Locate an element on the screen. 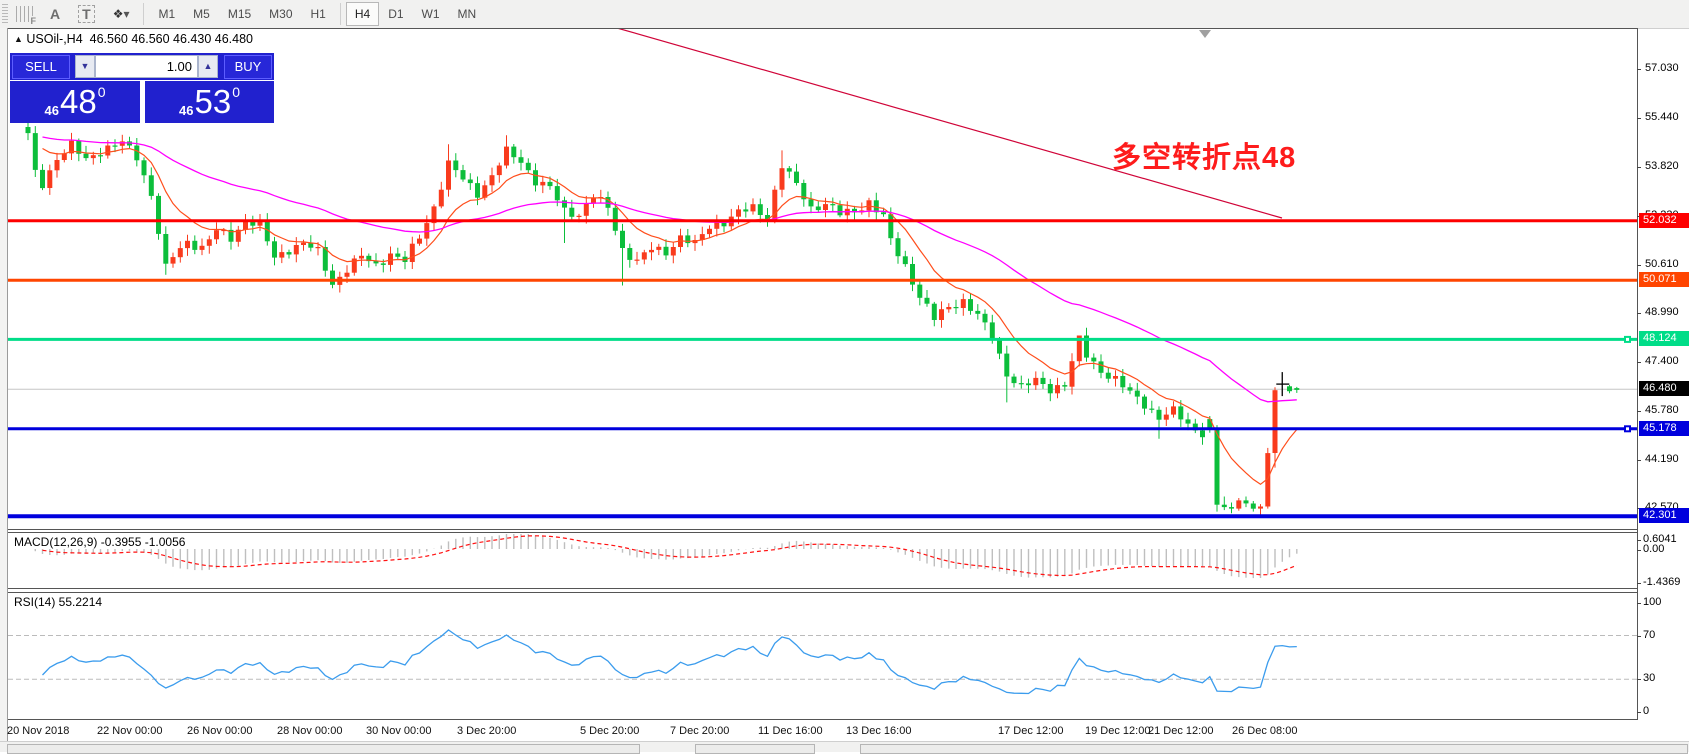 The height and width of the screenshot is (754, 1689). symbol-label: USOil-,H4 is located at coordinates (54, 39).